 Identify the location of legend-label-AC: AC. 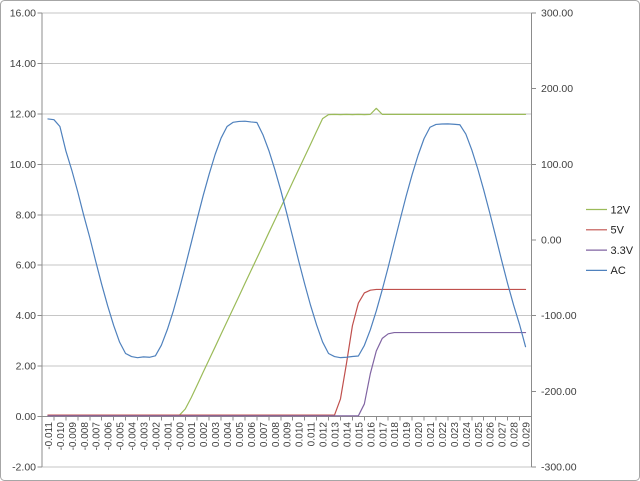
(618, 271).